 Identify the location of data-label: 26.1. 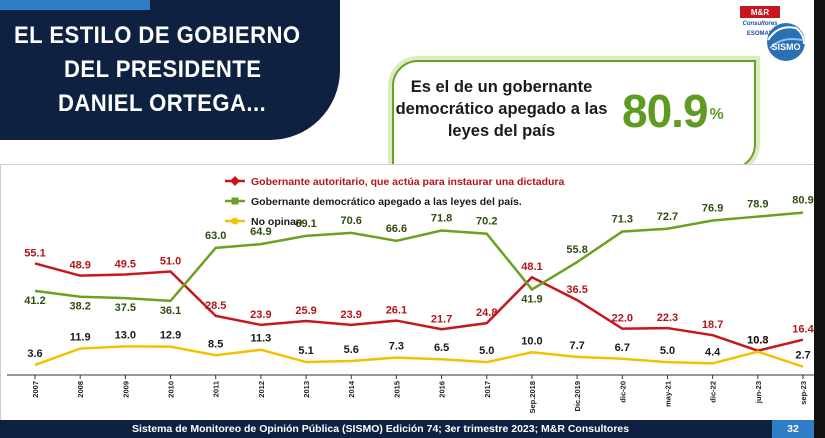
(396, 311).